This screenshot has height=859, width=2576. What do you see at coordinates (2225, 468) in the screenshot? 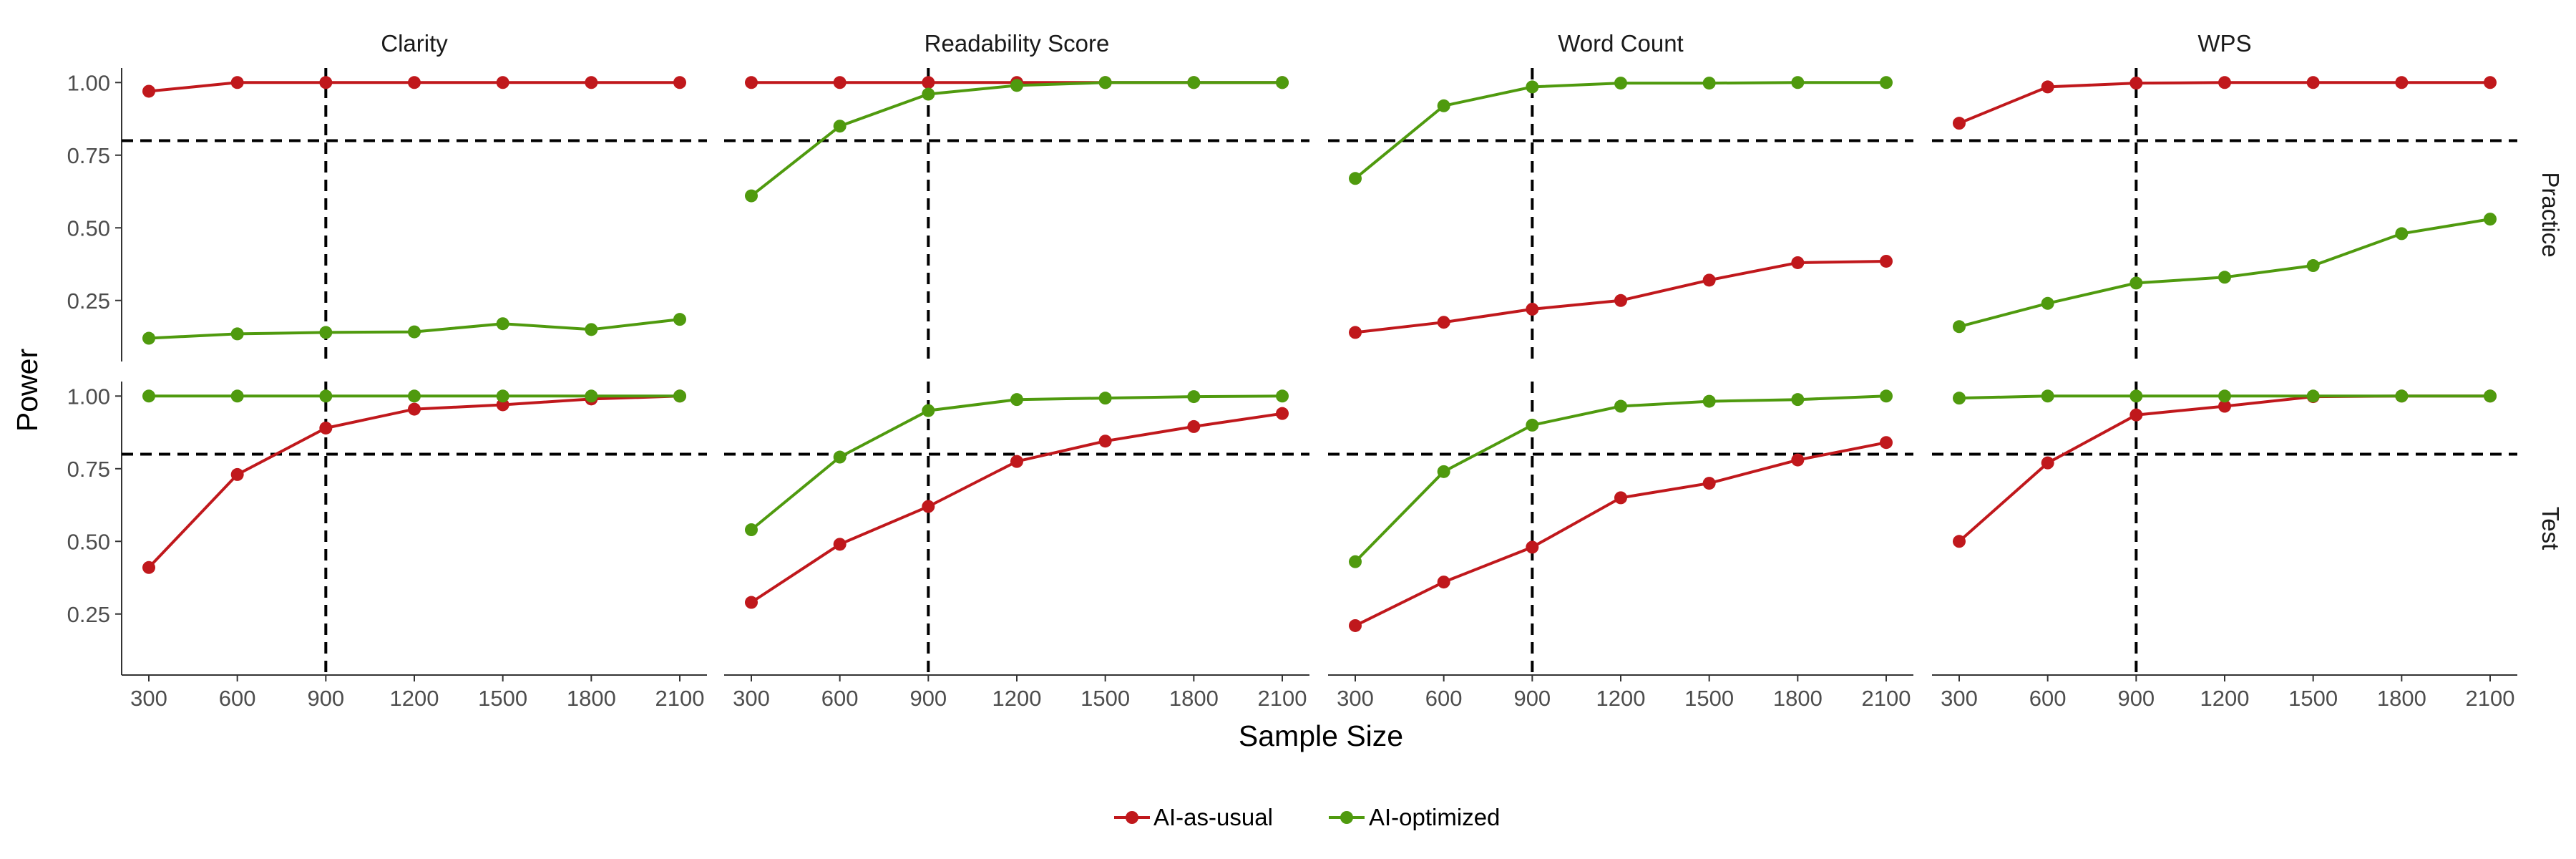
I see `panel-test-wps` at bounding box center [2225, 468].